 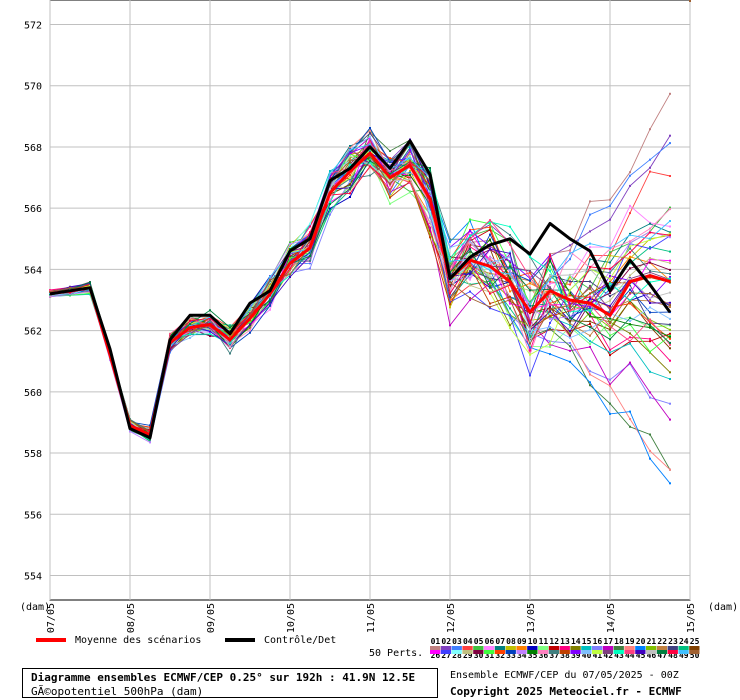 What do you see at coordinates (479, 641) in the screenshot?
I see `legend-member-number: 05` at bounding box center [479, 641].